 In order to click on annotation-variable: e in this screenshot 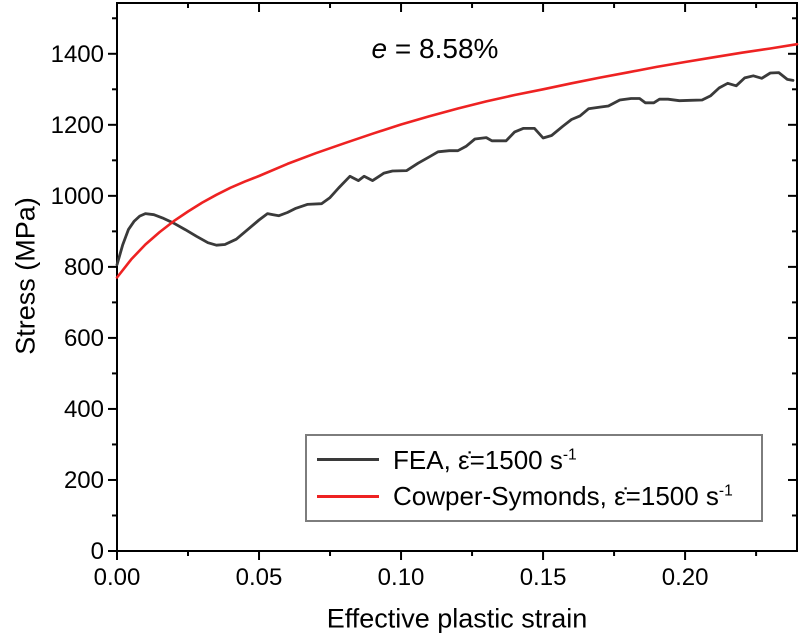, I will do `click(379, 48)`.